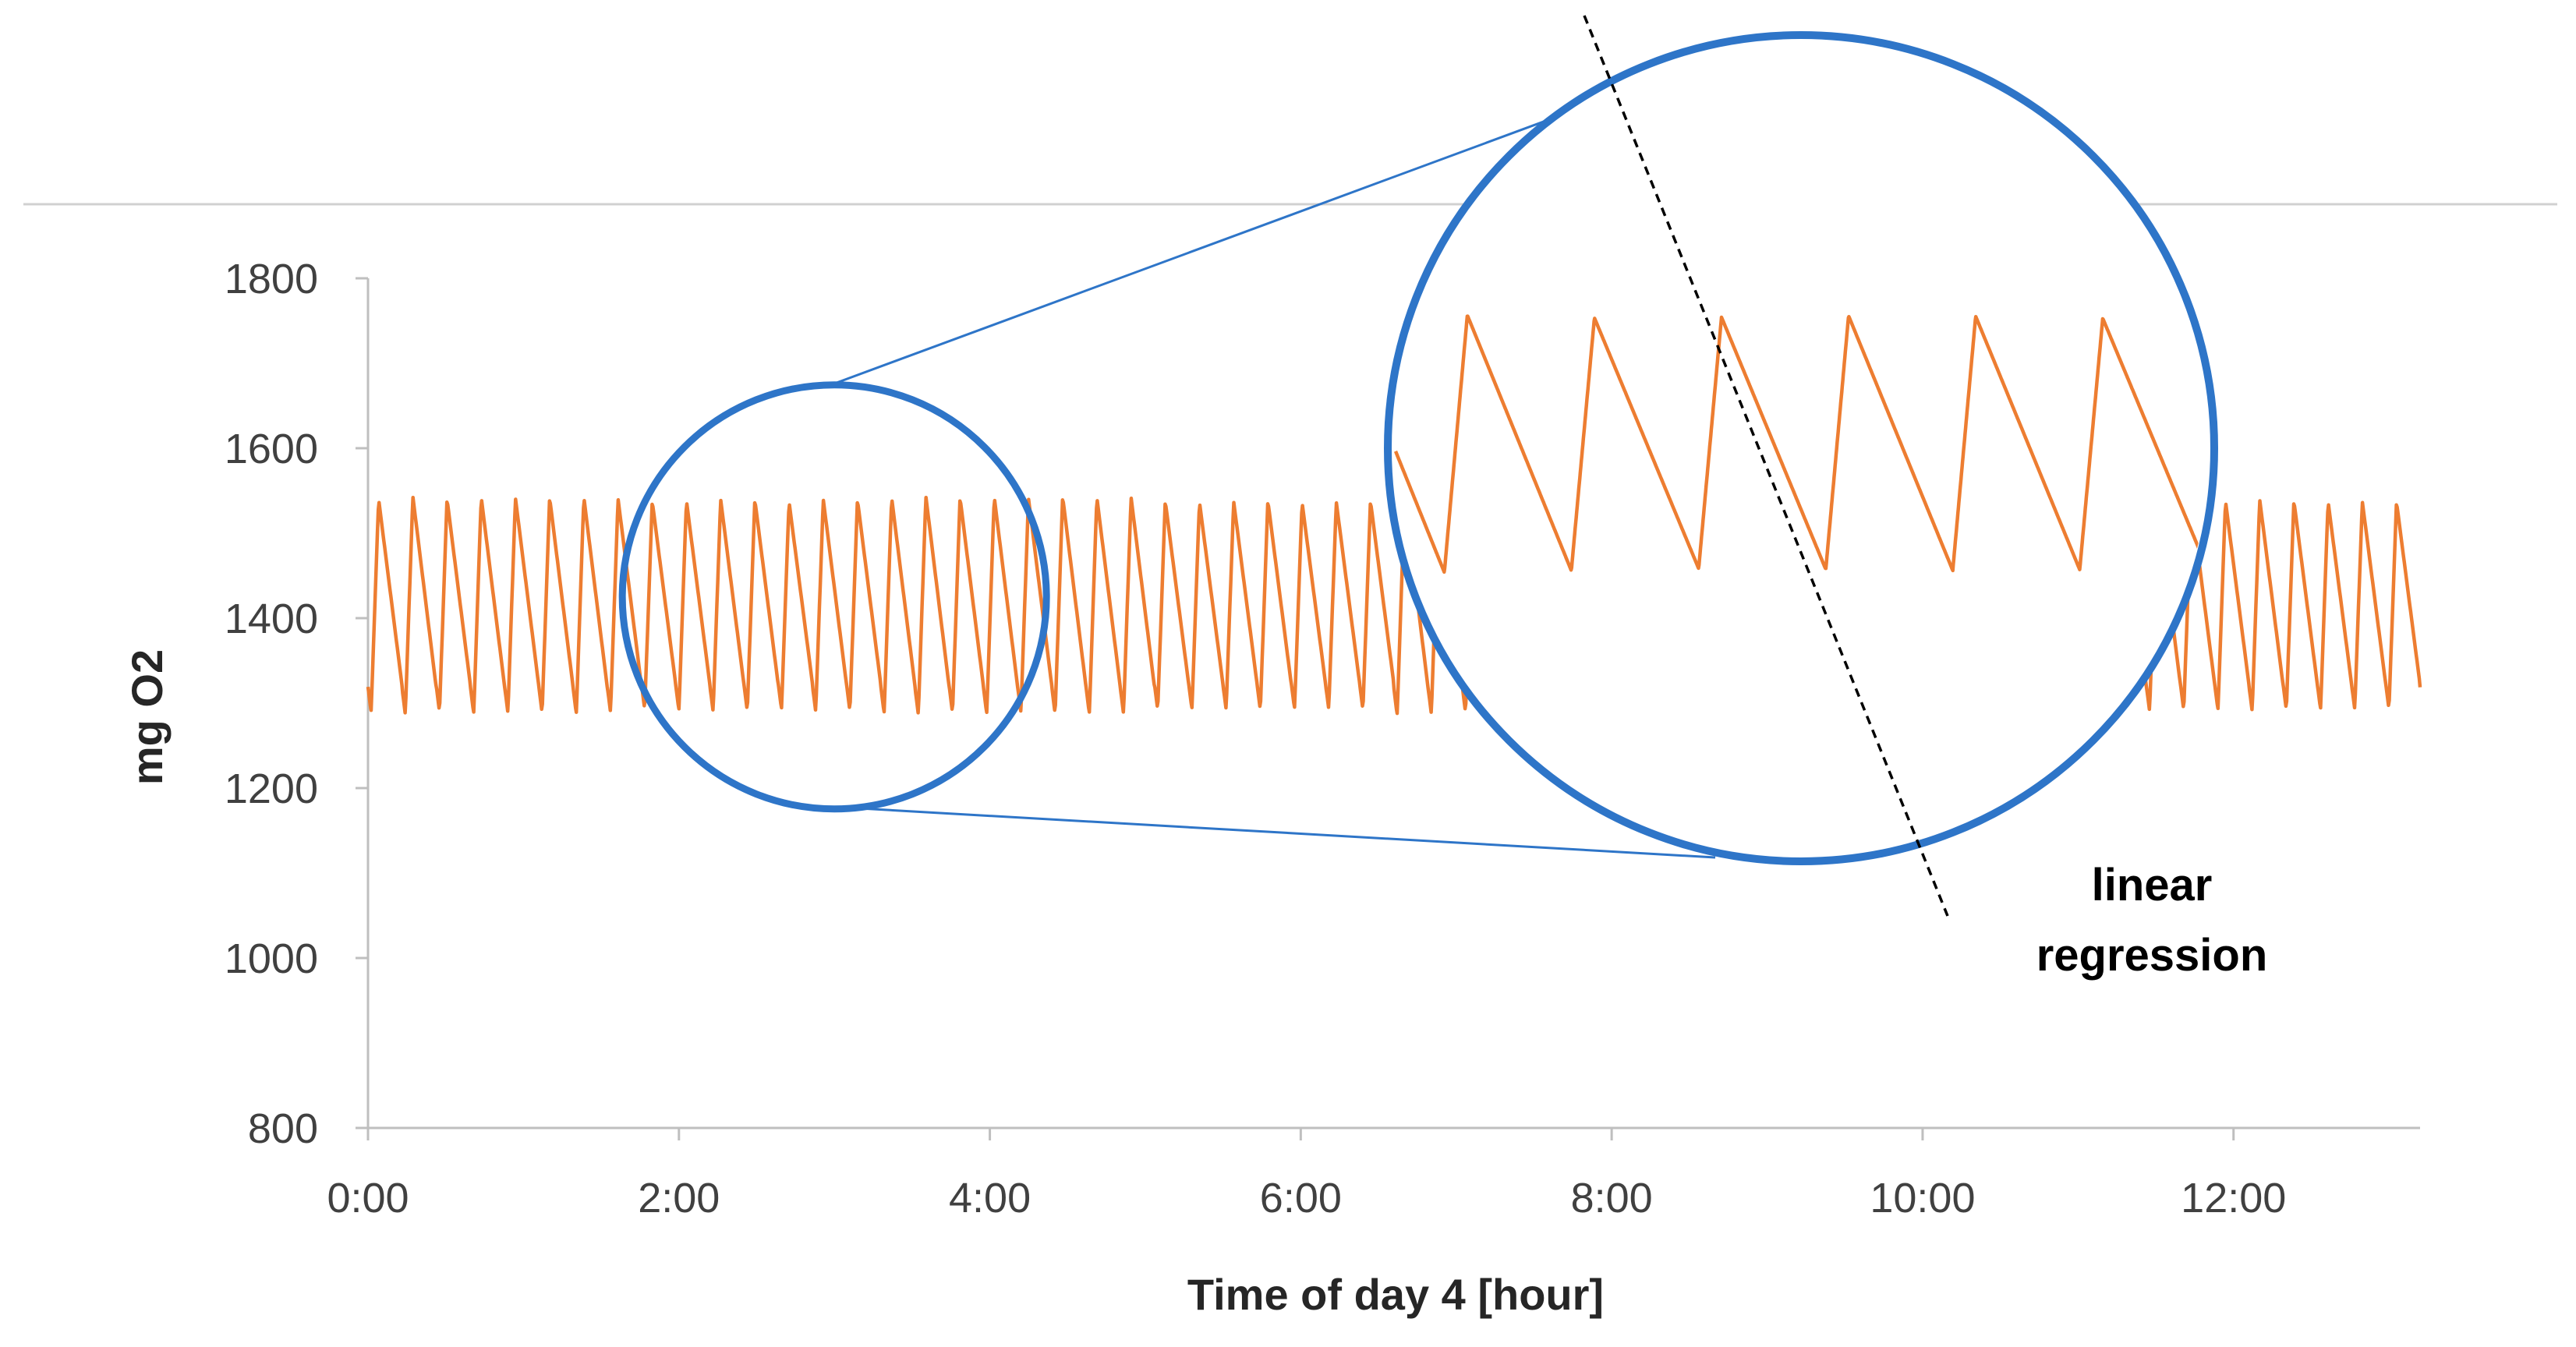  I want to click on annotation-regression: regression, so click(2152, 956).